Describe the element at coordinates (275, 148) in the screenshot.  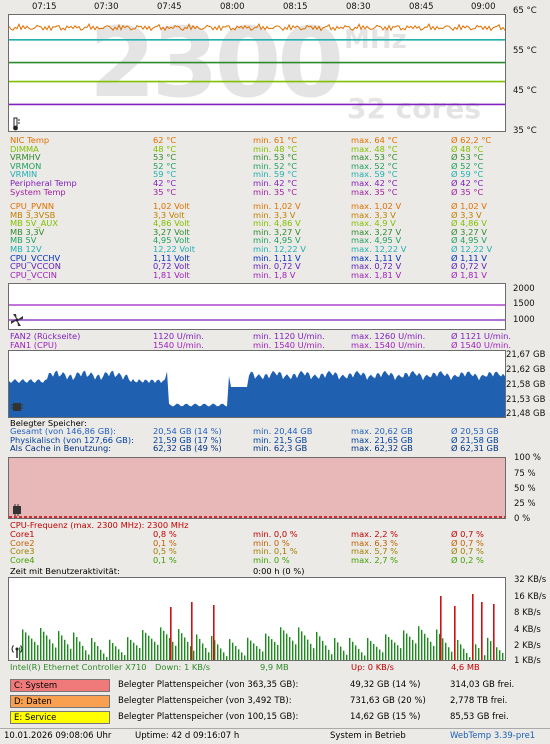
I see `sensor-min: min. 48 °C` at that location.